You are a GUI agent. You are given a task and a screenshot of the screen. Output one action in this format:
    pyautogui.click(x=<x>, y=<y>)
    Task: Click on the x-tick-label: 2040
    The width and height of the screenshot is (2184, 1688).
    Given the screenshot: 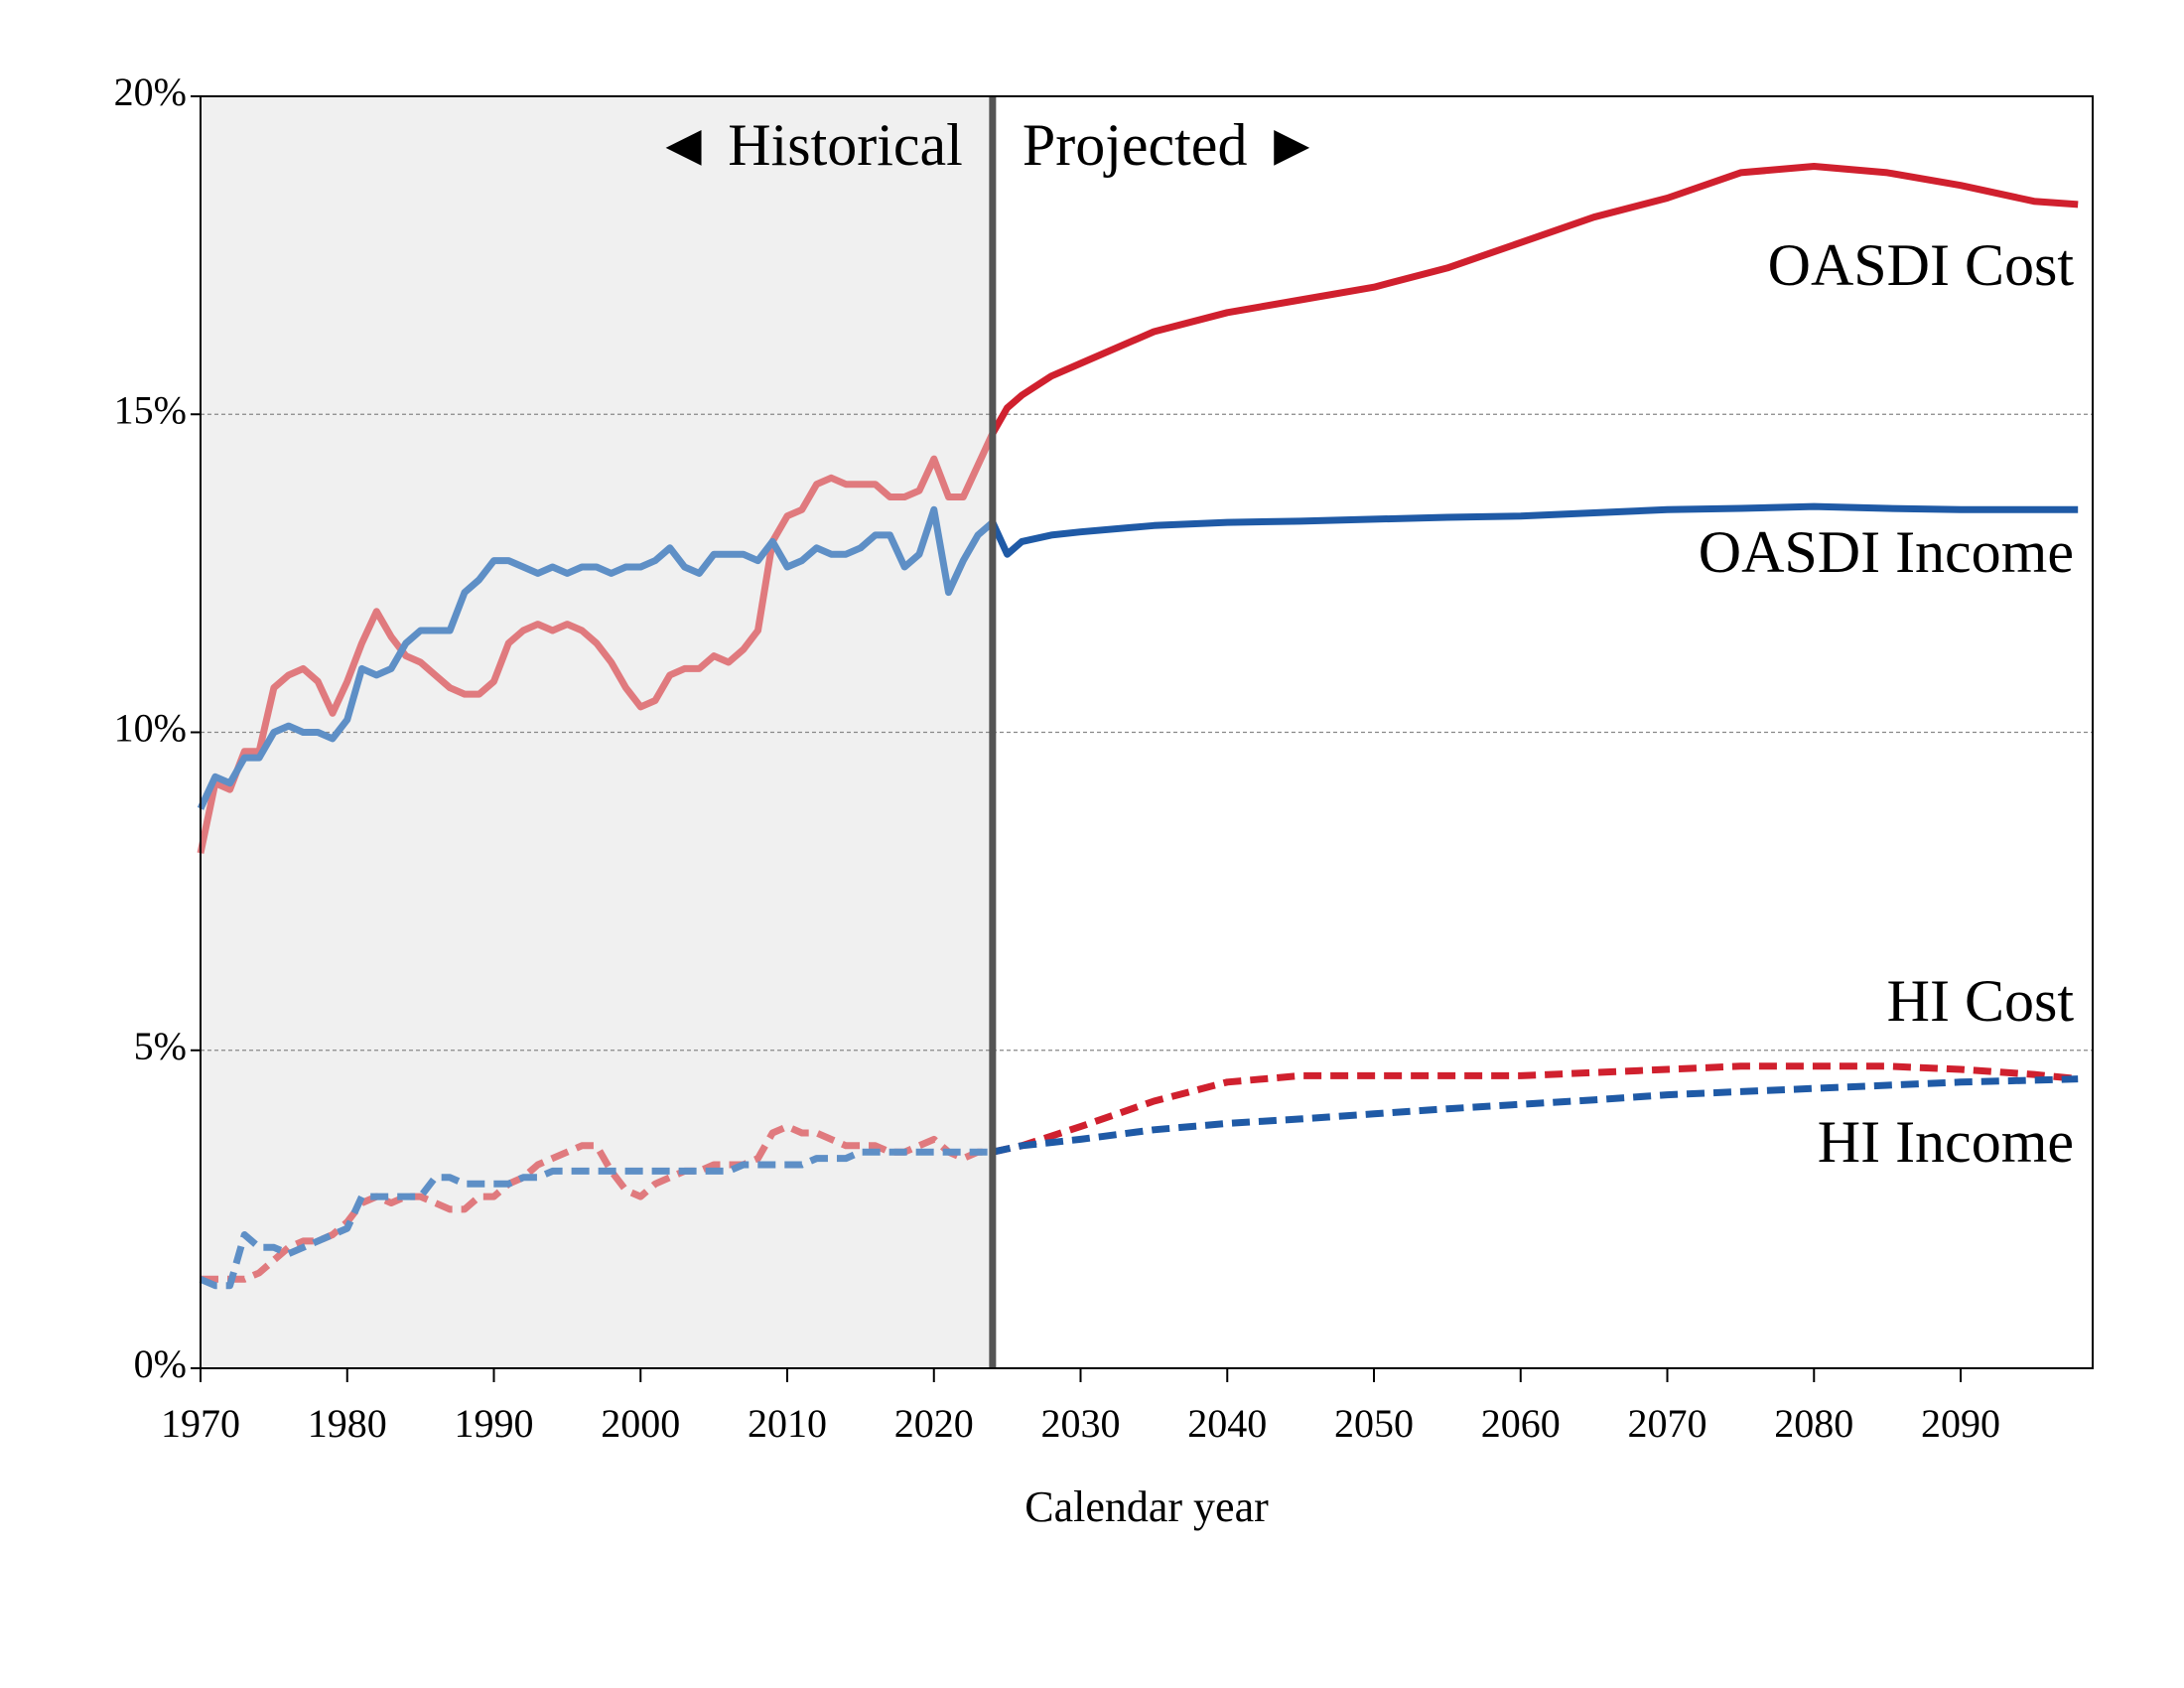 What is the action you would take?
    pyautogui.click(x=1227, y=1423)
    